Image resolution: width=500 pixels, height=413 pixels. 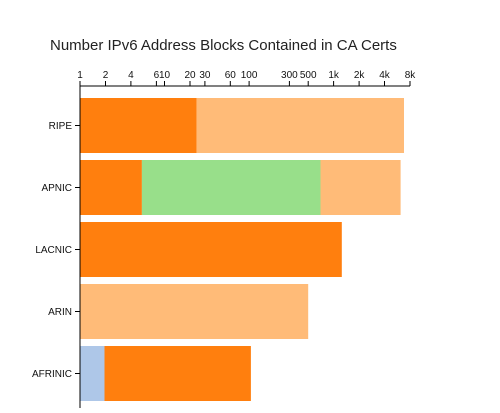 I want to click on x-tick-label: 30, so click(x=205, y=75).